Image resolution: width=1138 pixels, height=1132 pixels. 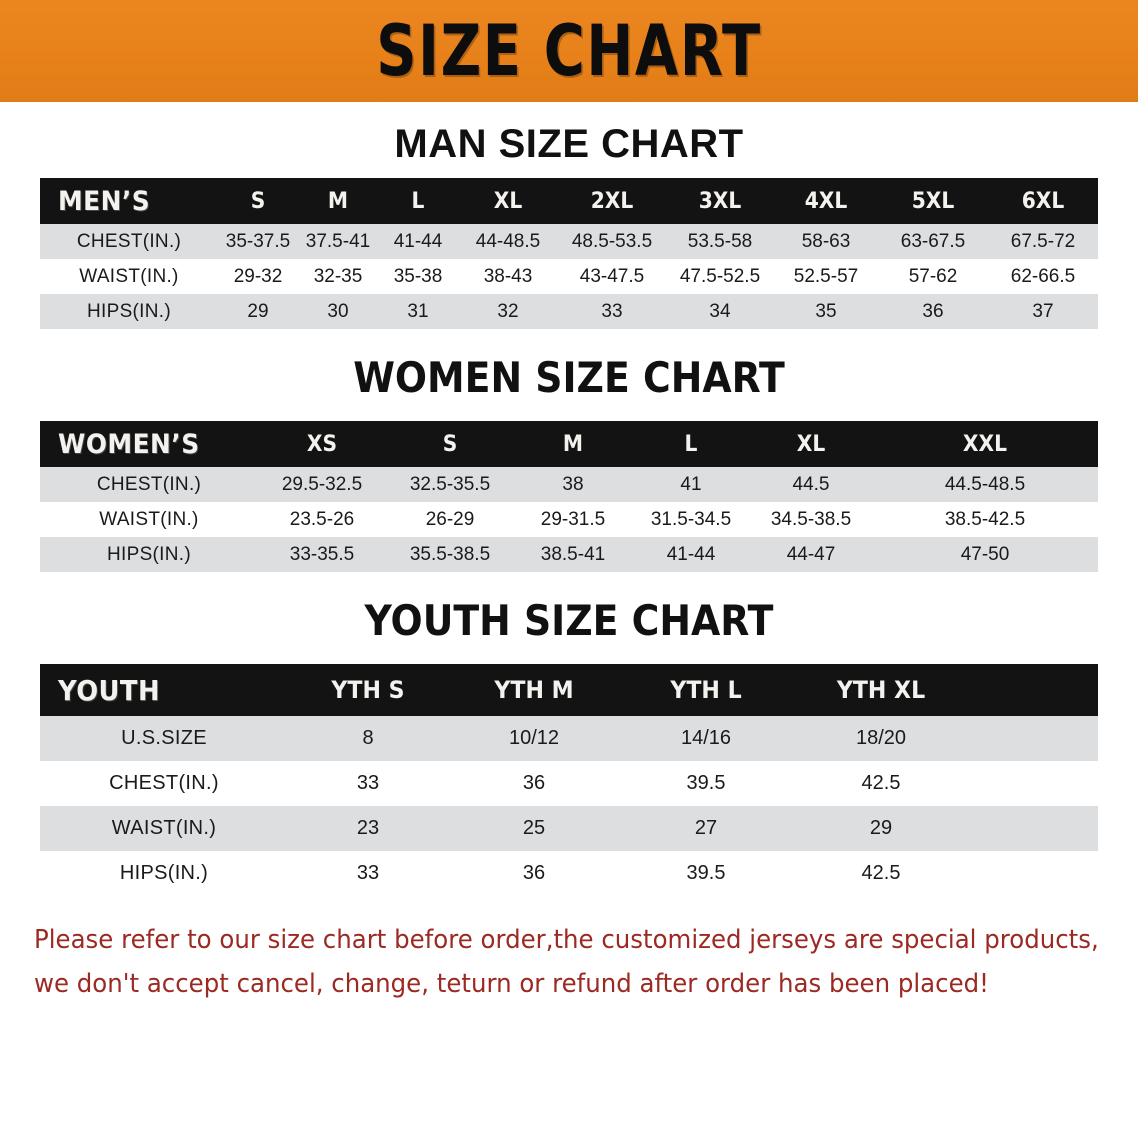 I want to click on man-header-cell-3xl: 3XL, so click(x=720, y=201).